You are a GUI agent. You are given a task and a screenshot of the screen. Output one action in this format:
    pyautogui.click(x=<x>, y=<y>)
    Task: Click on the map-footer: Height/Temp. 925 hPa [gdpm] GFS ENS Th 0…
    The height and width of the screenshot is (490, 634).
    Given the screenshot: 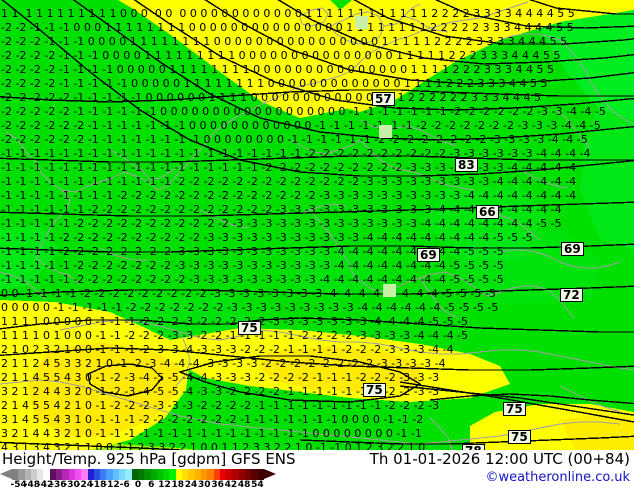 What is the action you would take?
    pyautogui.click(x=317, y=470)
    